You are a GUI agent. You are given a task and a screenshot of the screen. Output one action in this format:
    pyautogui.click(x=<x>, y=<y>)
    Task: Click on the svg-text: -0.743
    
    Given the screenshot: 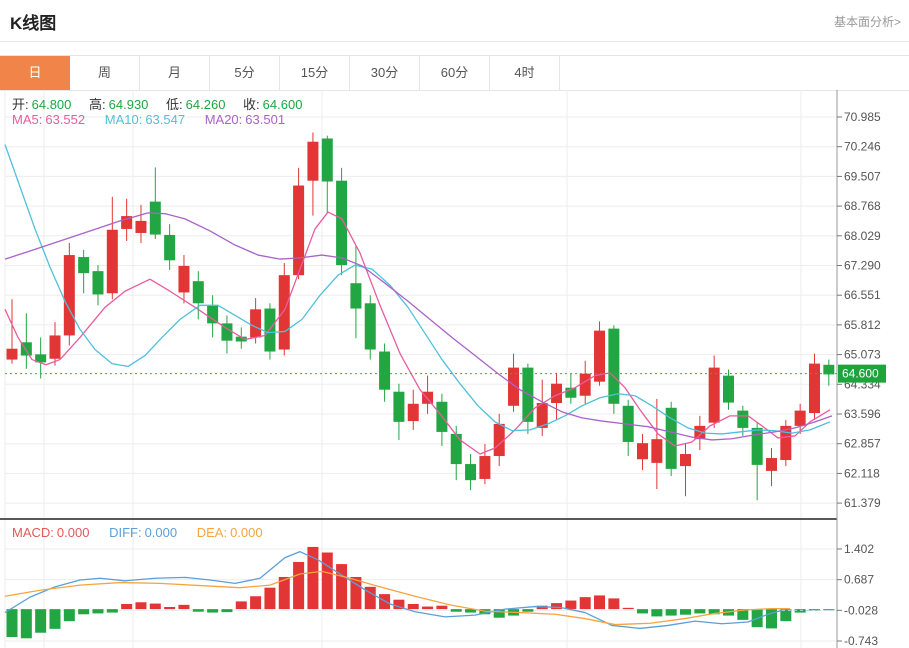 What is the action you would take?
    pyautogui.click(x=861, y=641)
    